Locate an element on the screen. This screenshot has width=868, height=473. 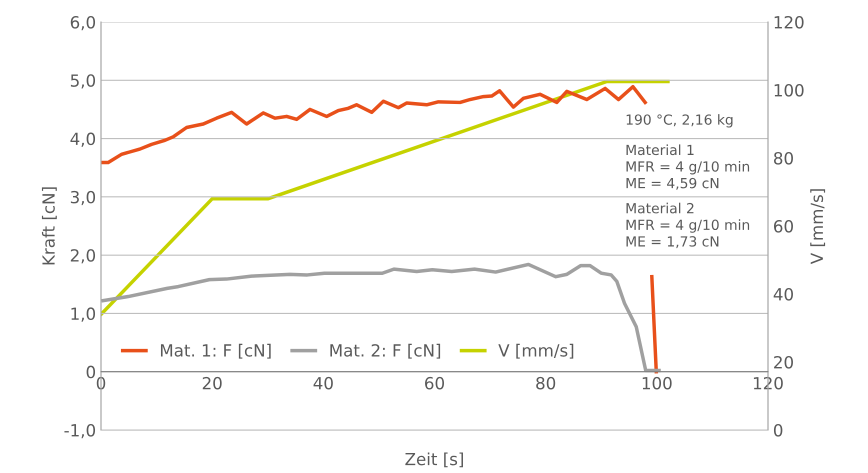
y2-tick-label: 80 is located at coordinates (783, 158).